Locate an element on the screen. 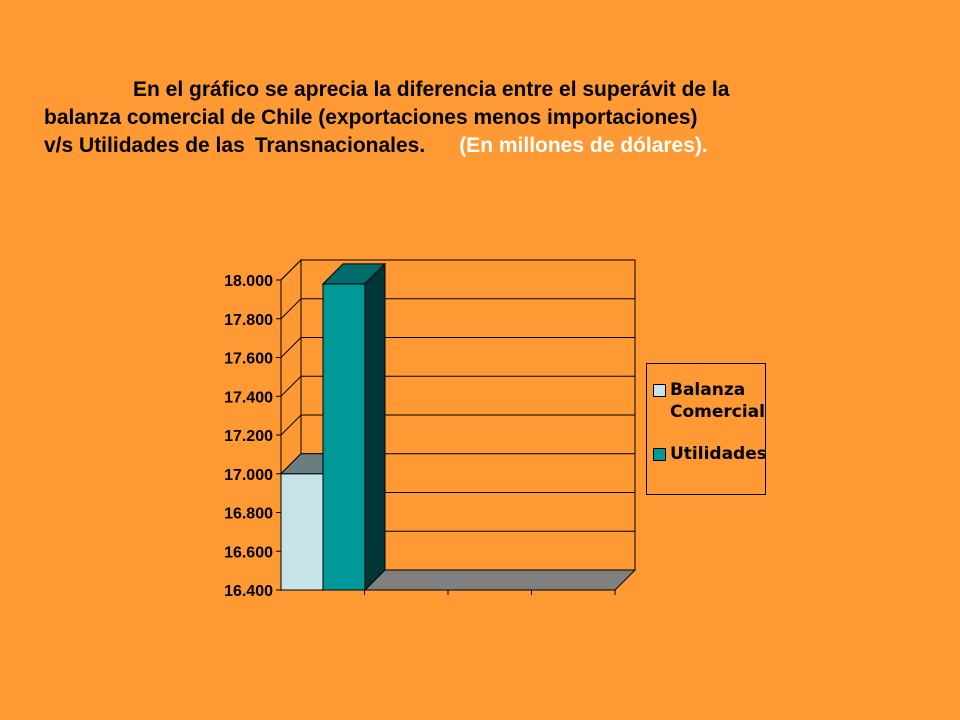 The image size is (960, 720). legend-label-balanza-2: Comercial is located at coordinates (717, 412).